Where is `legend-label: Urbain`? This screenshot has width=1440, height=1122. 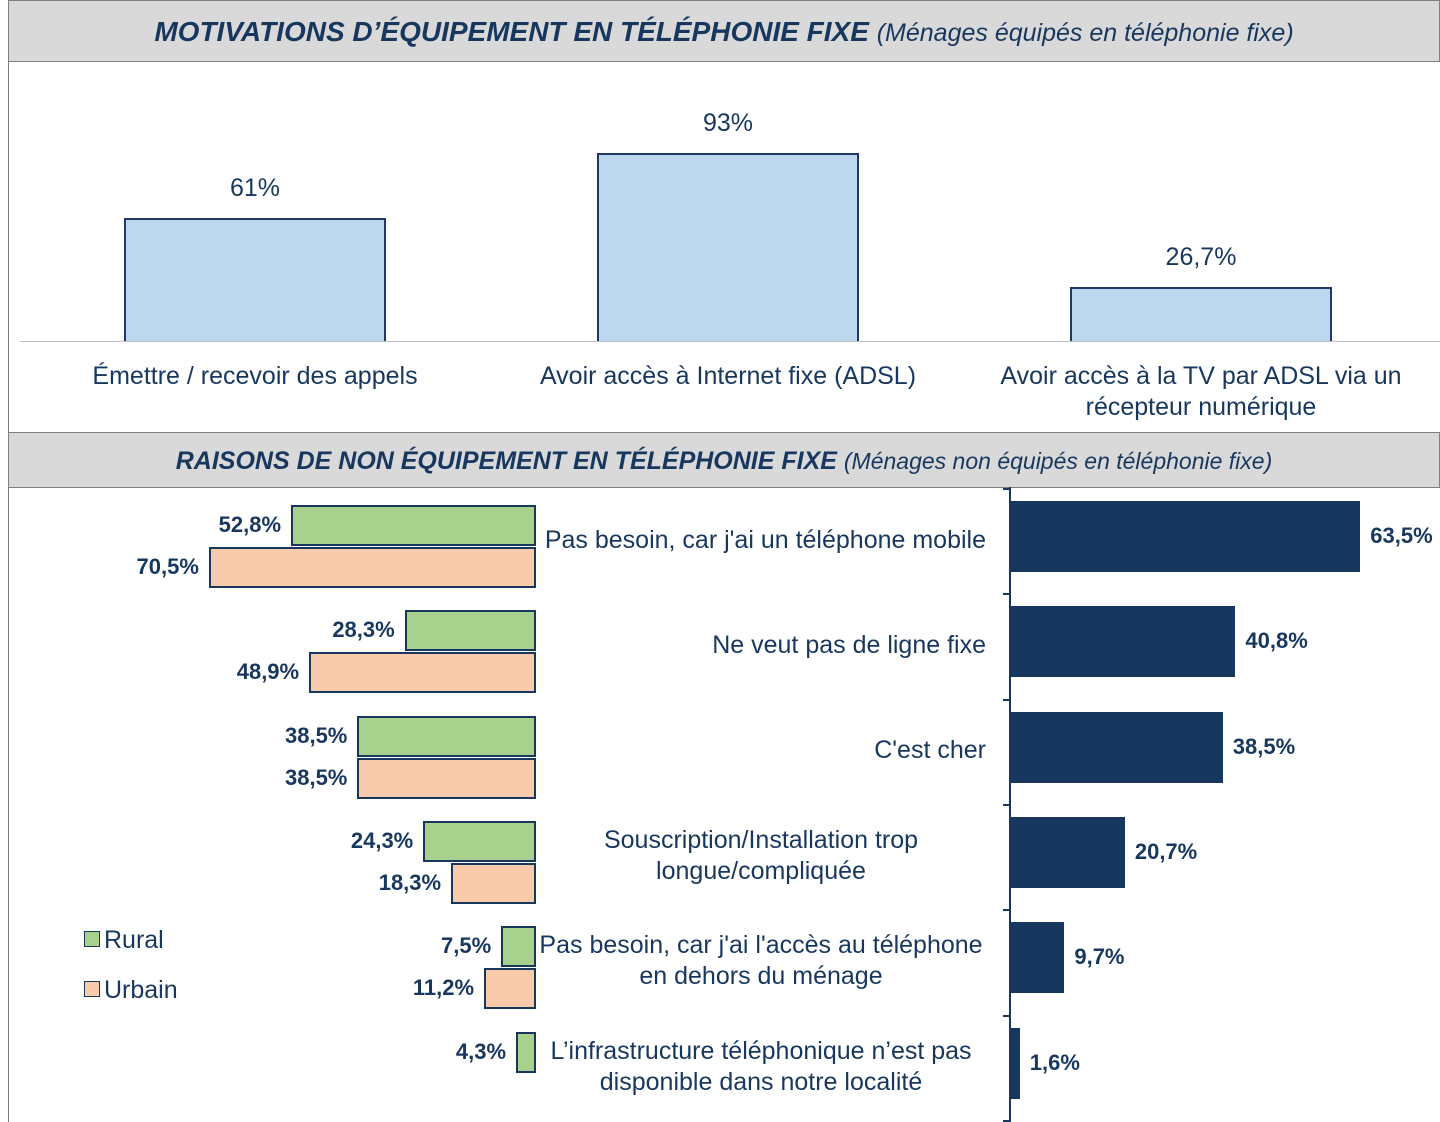 legend-label: Urbain is located at coordinates (141, 990).